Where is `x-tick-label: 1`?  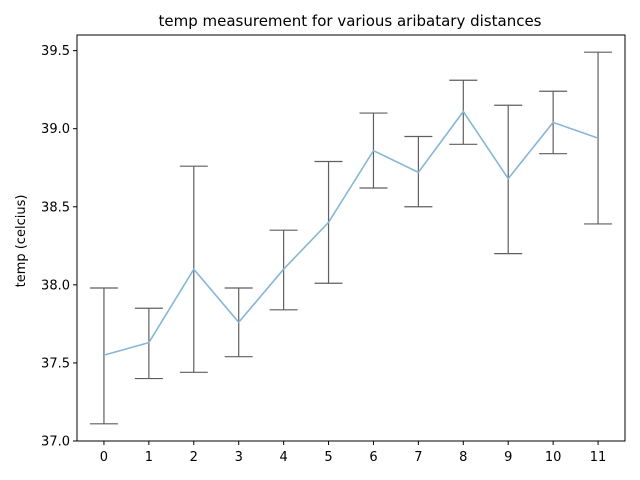
x-tick-label: 1 is located at coordinates (149, 457).